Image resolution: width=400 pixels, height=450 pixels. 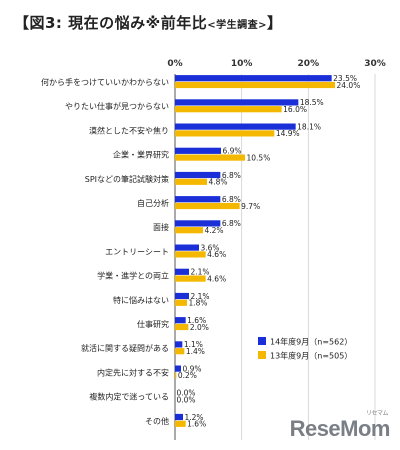 I want to click on chart-title-suffix: 】, so click(x=275, y=23).